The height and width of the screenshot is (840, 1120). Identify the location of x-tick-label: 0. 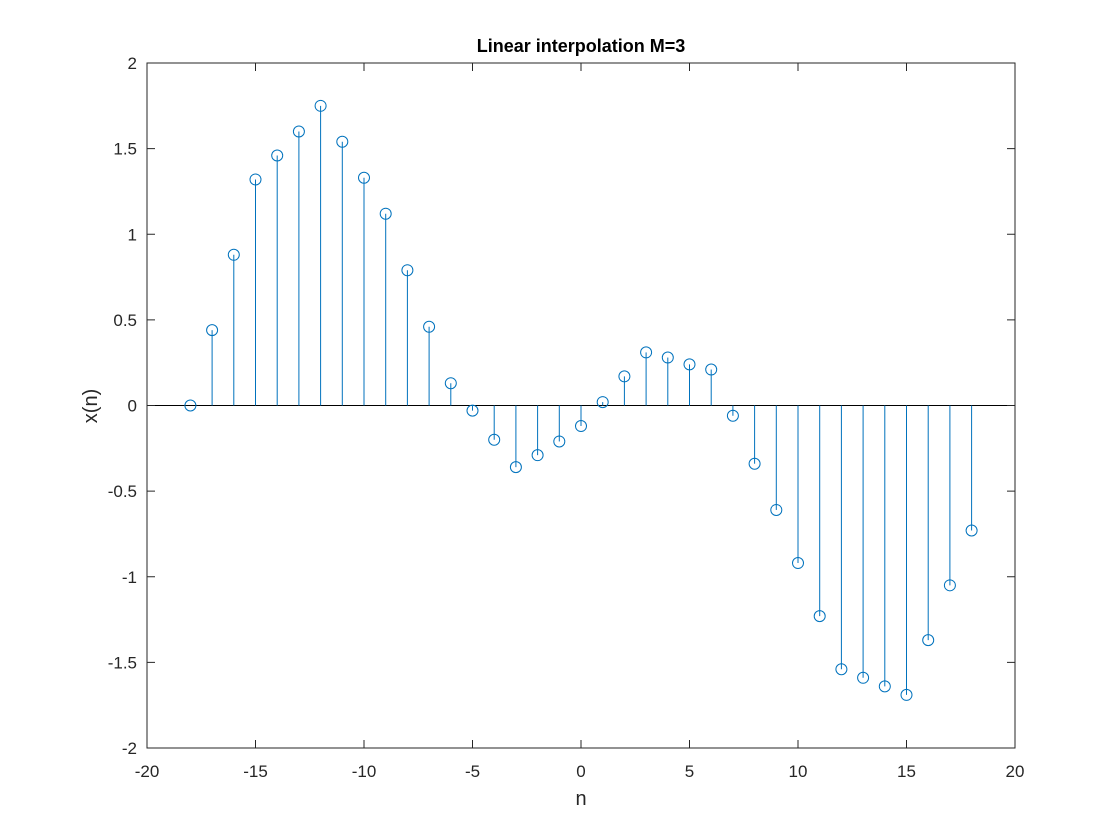
(580, 771).